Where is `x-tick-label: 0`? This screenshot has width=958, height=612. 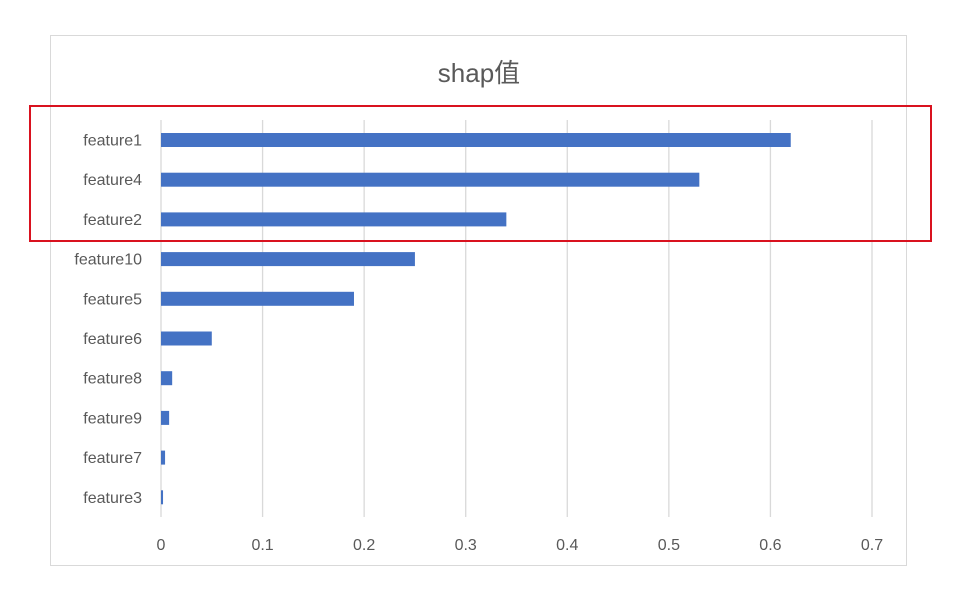 x-tick-label: 0 is located at coordinates (161, 545).